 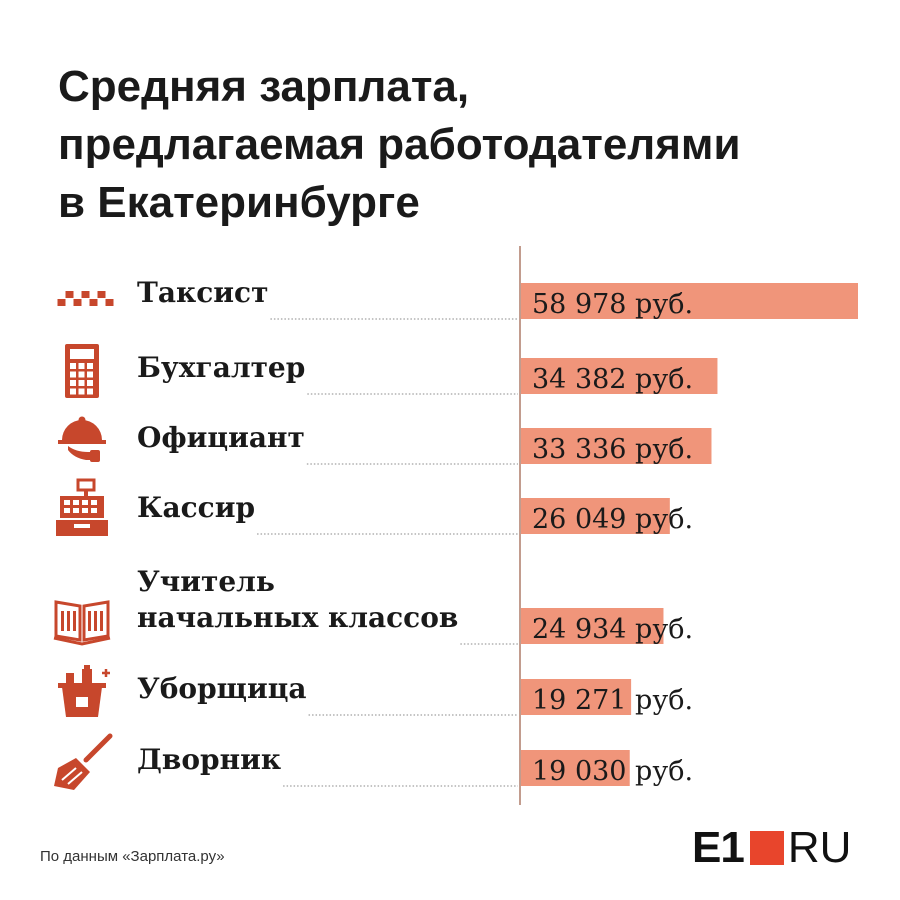 What do you see at coordinates (82, 623) in the screenshot?
I see `open-book-icon` at bounding box center [82, 623].